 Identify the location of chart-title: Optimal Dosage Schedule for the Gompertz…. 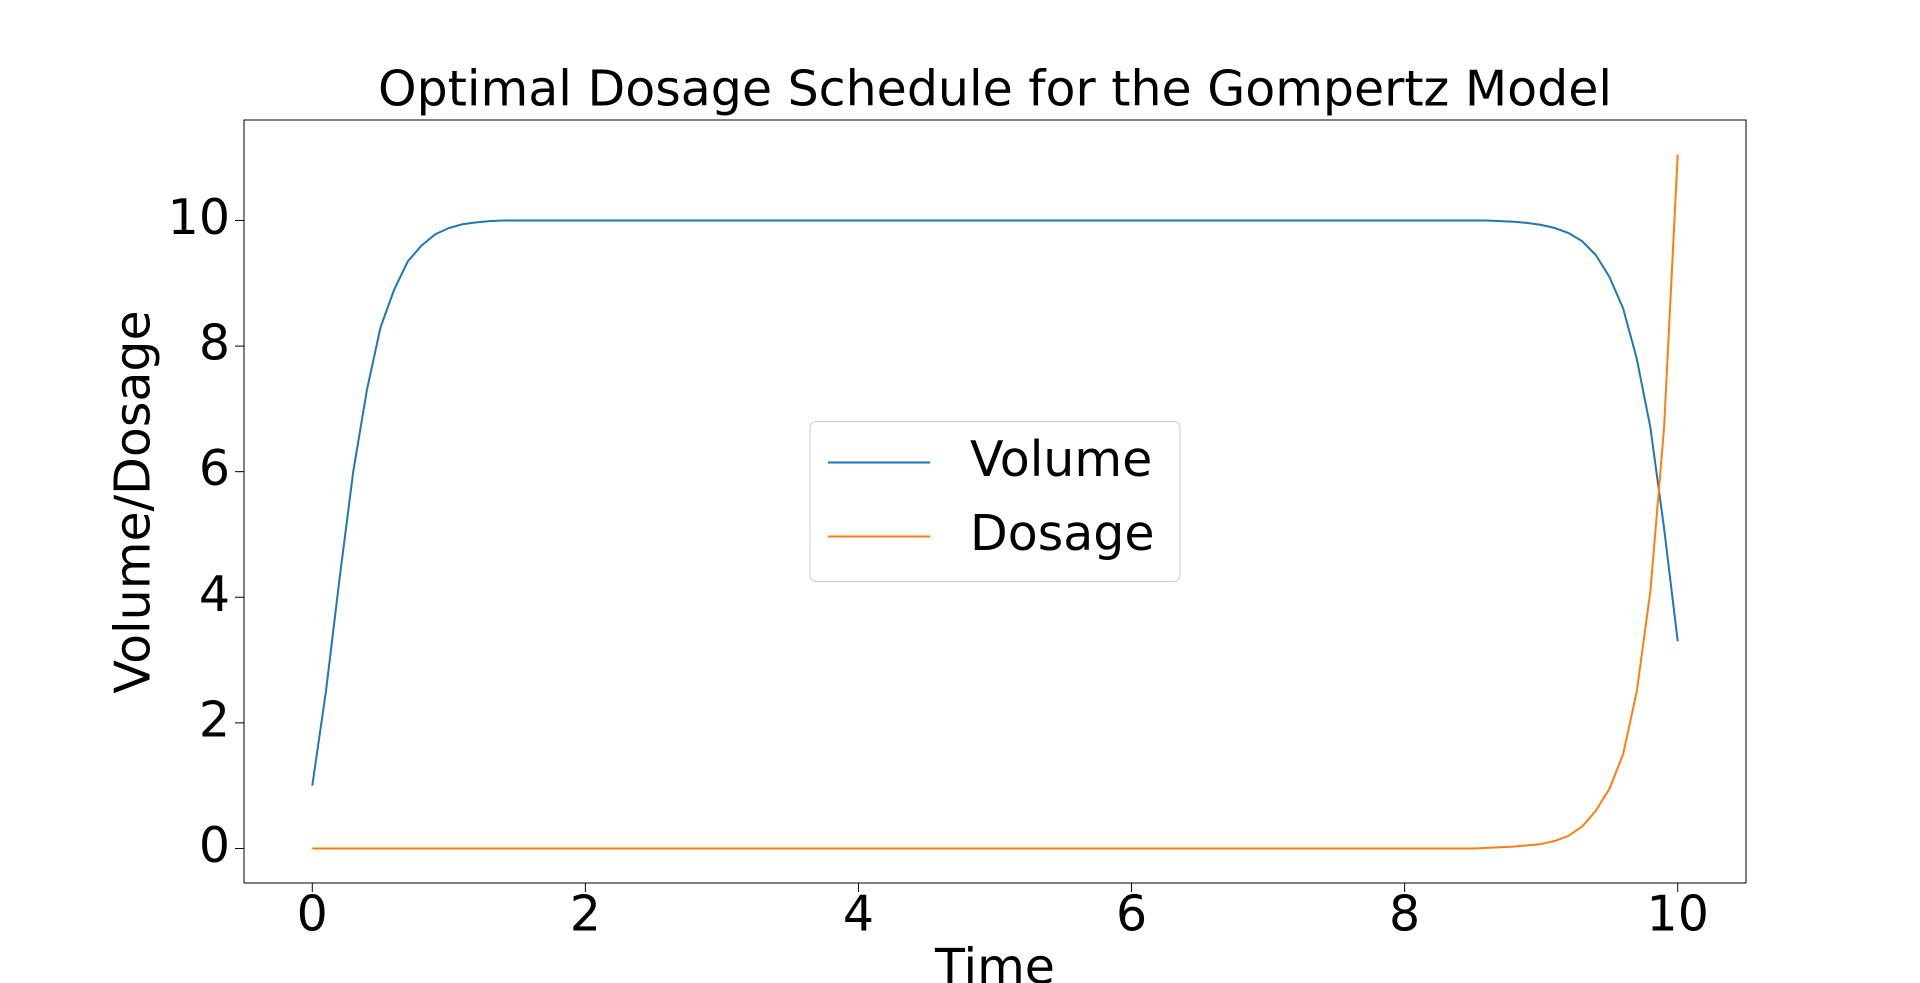
(995, 89).